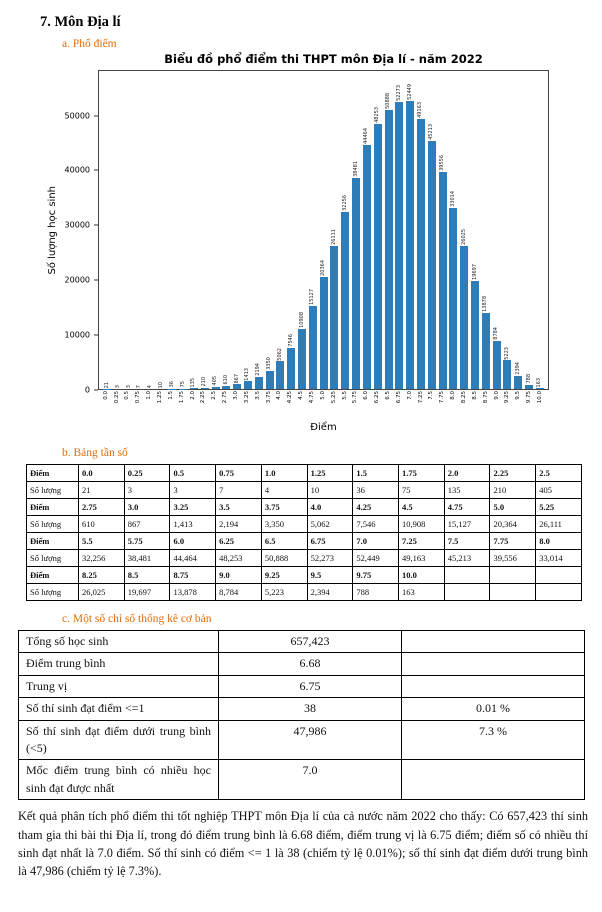 The image size is (602, 912). Describe the element at coordinates (323, 405) in the screenshot. I see `x-tick: 5.0` at that location.